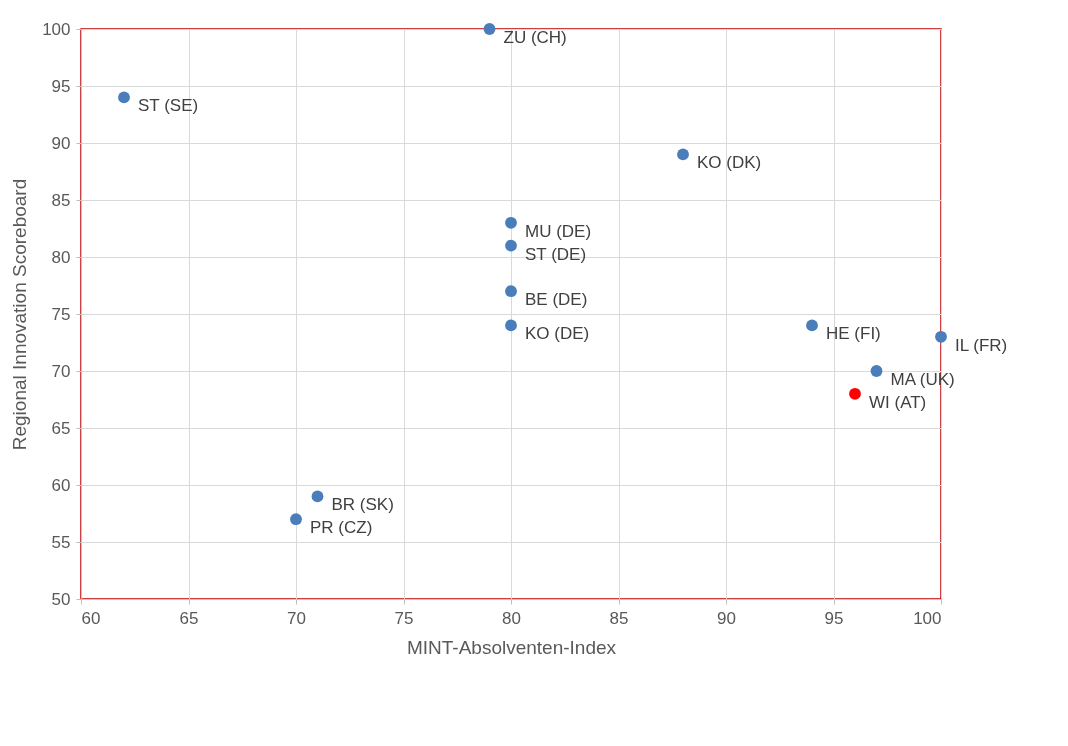  What do you see at coordinates (362, 505) in the screenshot?
I see `annotation: BR (SK)` at bounding box center [362, 505].